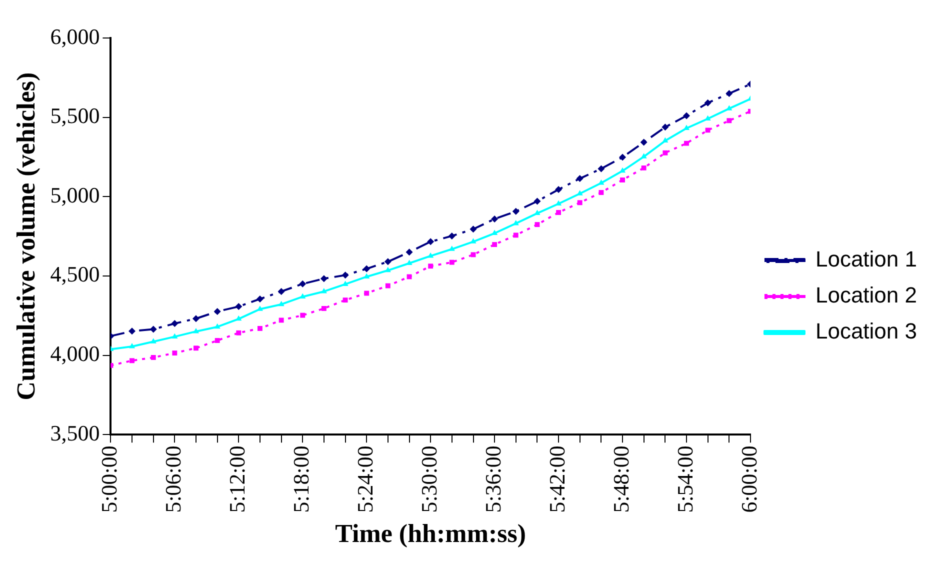 The image size is (945, 563). I want to click on x-tick-label: 5:54:00, so click(685, 479).